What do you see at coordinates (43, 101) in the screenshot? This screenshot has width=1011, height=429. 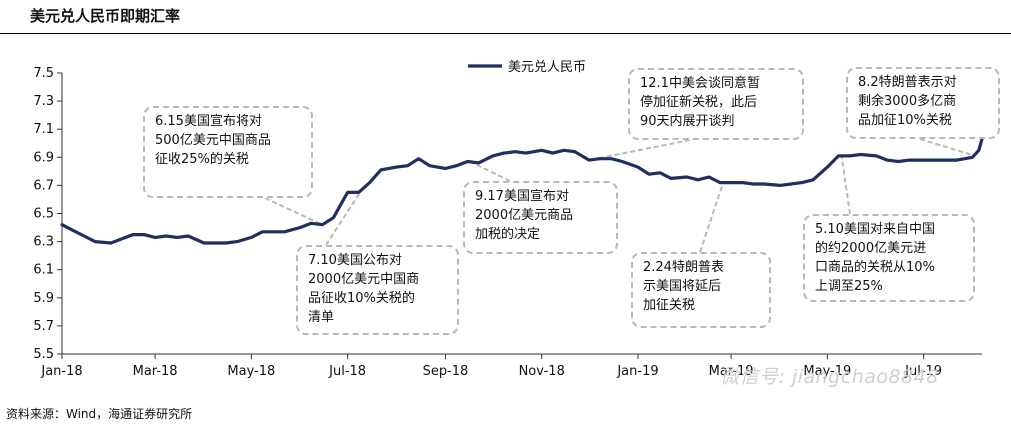 I see `y-tick-label: 7.3` at bounding box center [43, 101].